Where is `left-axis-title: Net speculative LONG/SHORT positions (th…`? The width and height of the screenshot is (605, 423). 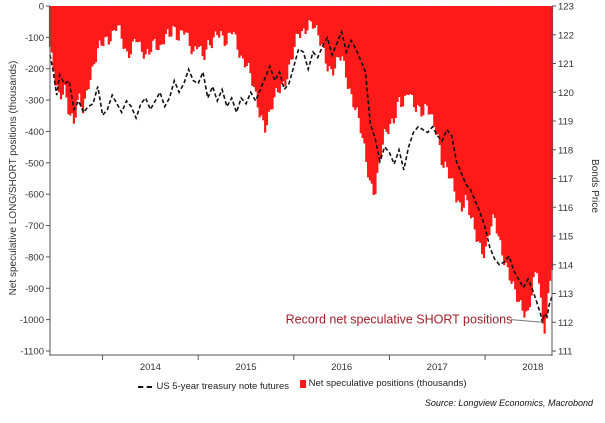 left-axis-title: Net speculative LONG/SHORT positions (th… is located at coordinates (13, 178).